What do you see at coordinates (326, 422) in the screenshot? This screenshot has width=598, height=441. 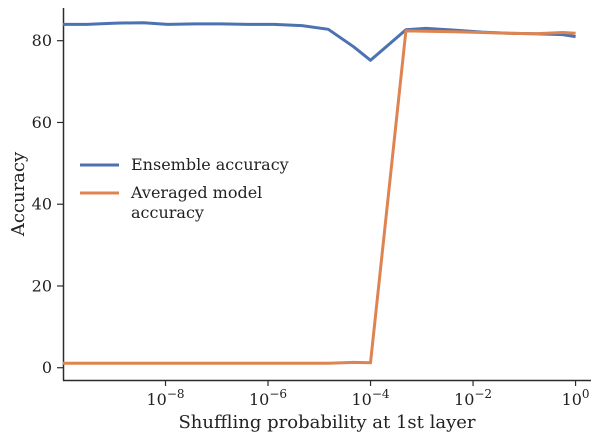 I see `x-axis-label: Shuffling probability at 1st layer` at bounding box center [326, 422].